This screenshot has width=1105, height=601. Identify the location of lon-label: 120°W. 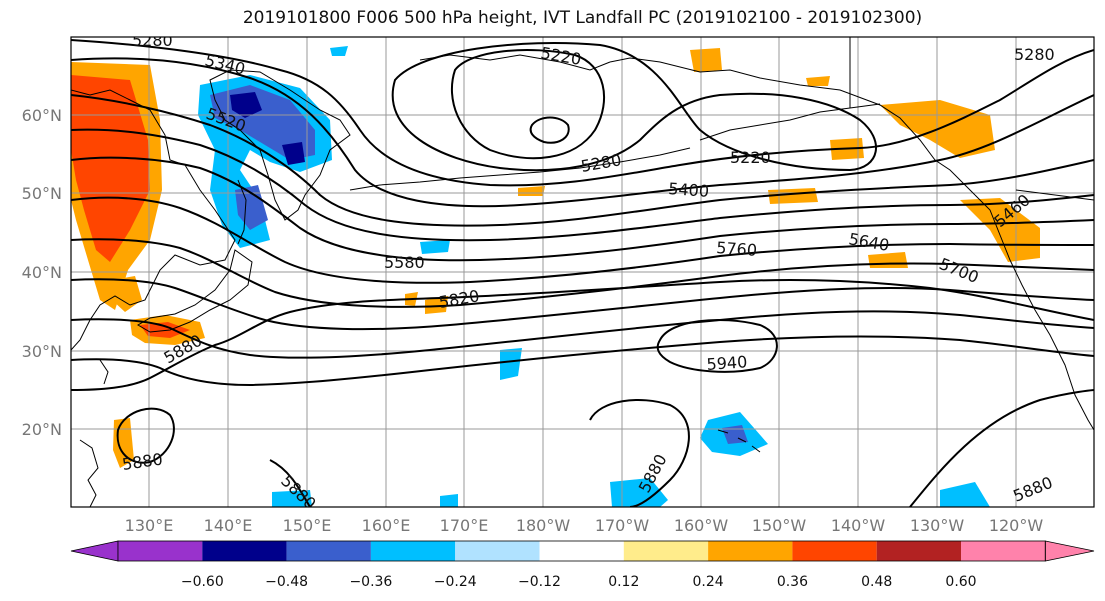
(1016, 525).